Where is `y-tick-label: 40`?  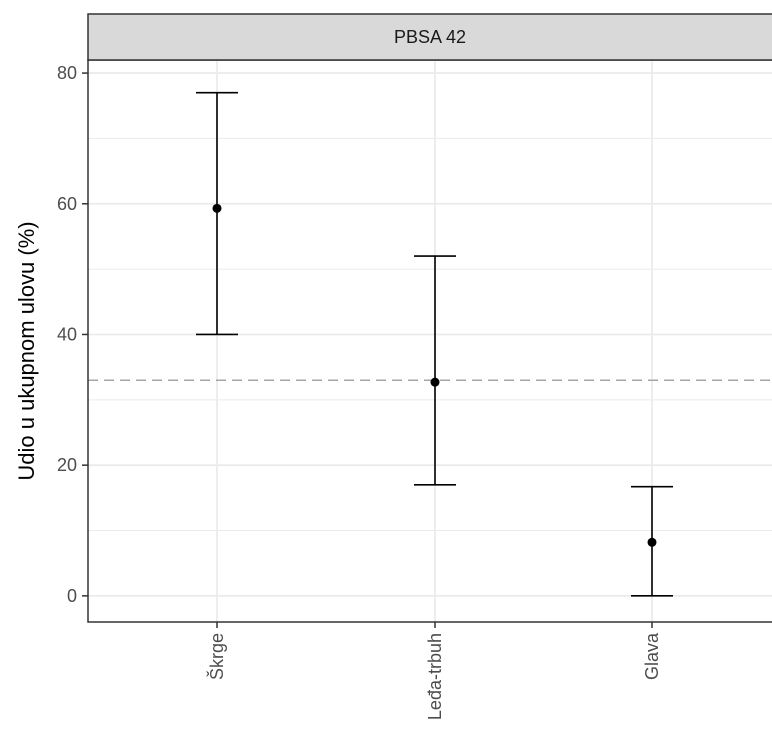
y-tick-label: 40 is located at coordinates (67, 334).